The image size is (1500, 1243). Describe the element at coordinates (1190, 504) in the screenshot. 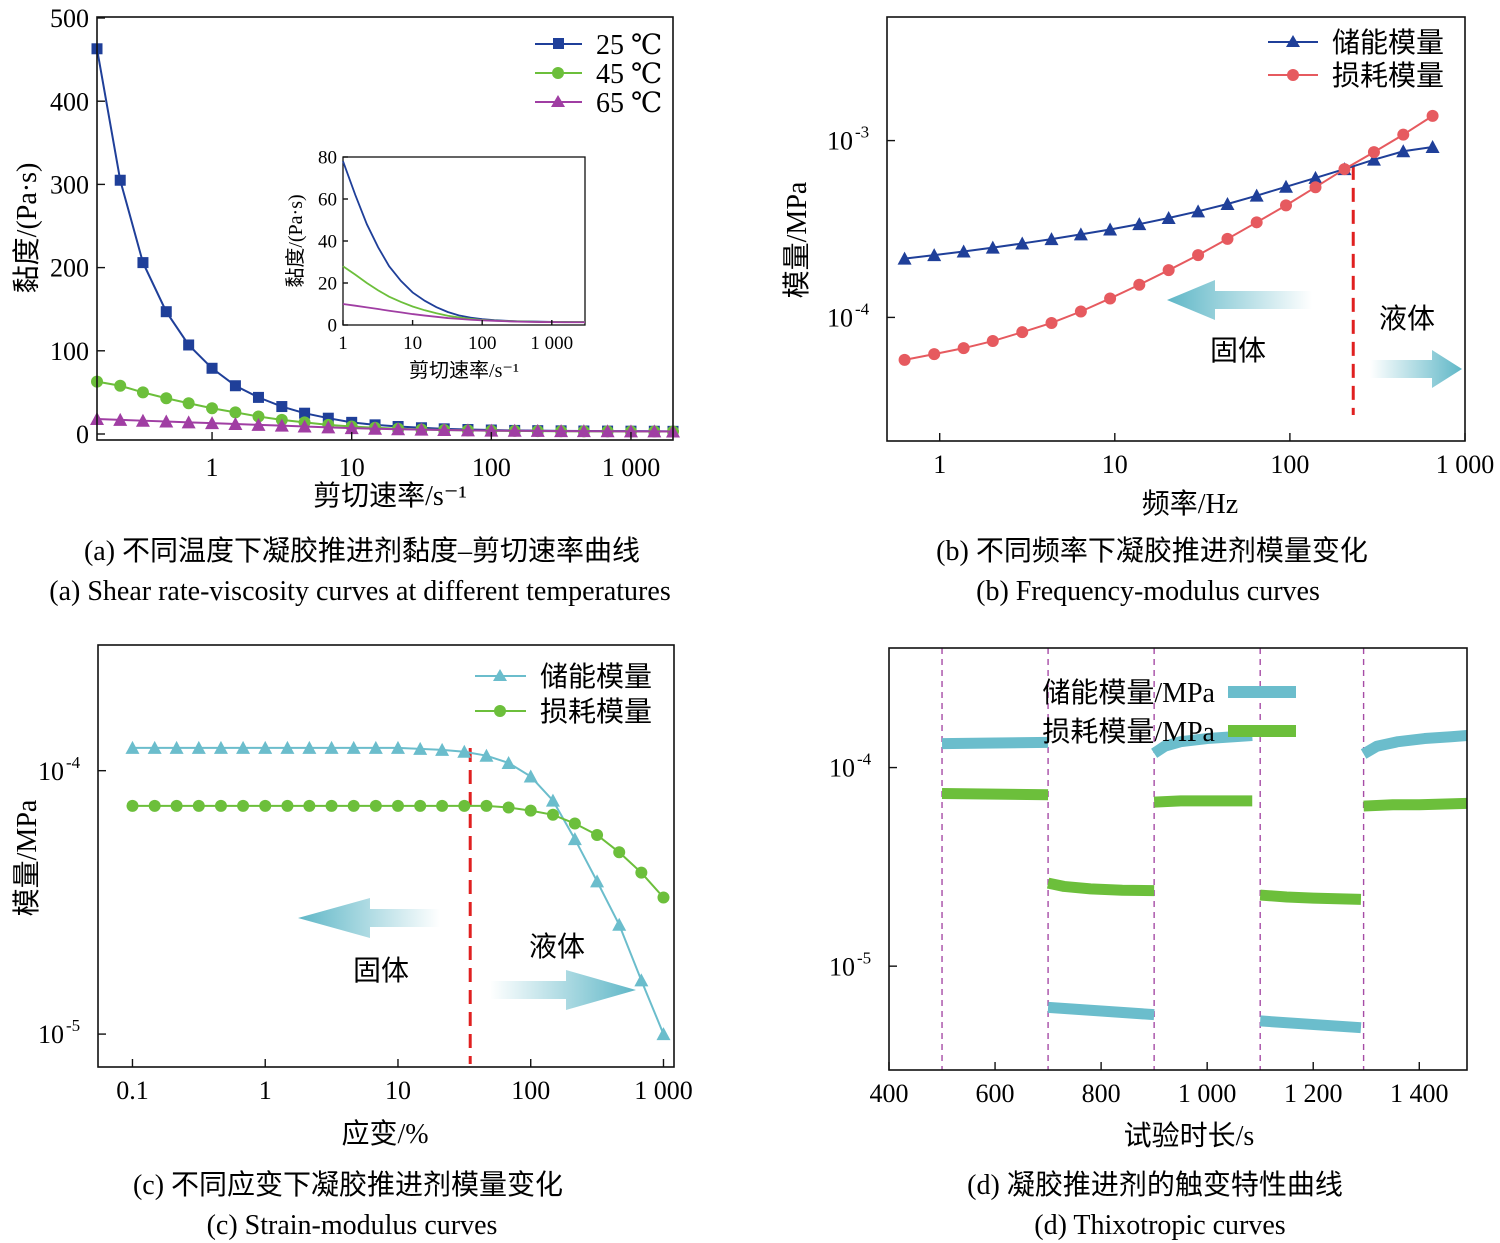

I see `panel-b-xlabel: 频率/Hz` at that location.